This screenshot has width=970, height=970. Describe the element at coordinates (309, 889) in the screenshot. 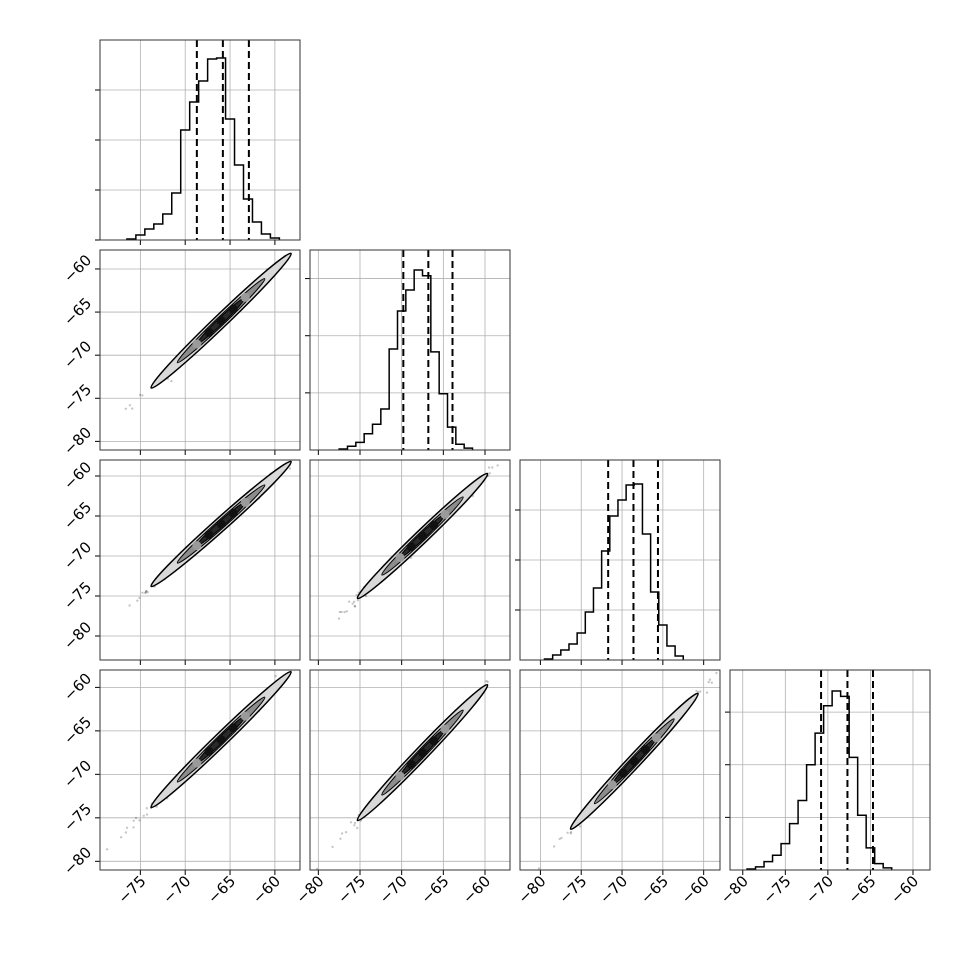

I see `x-tick-label: −80` at that location.